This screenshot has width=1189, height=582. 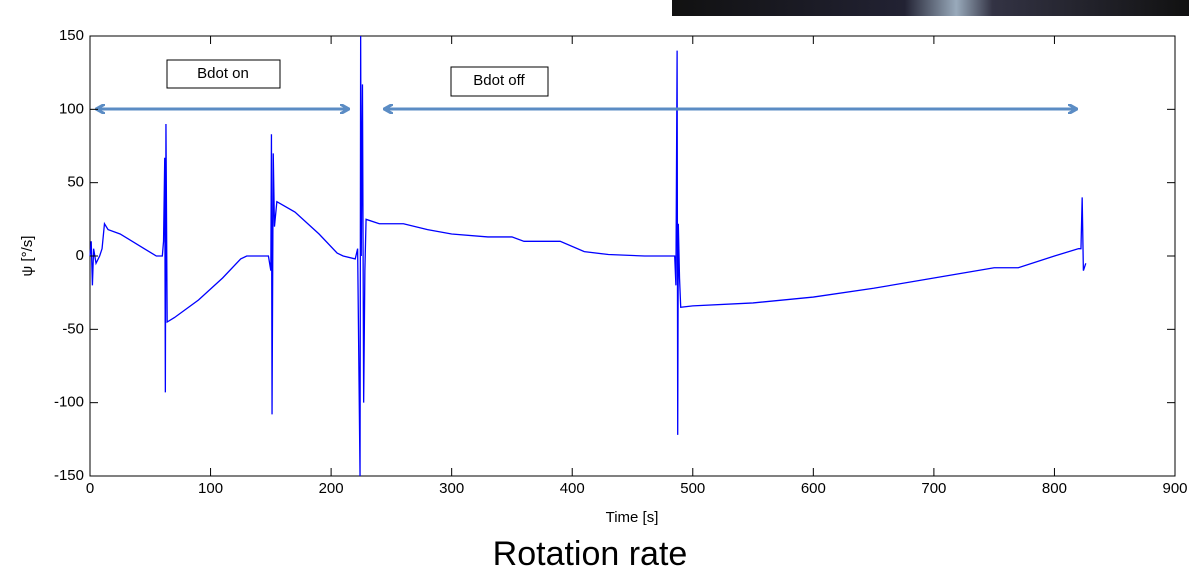 I want to click on caption: Rotation rate, so click(x=590, y=554).